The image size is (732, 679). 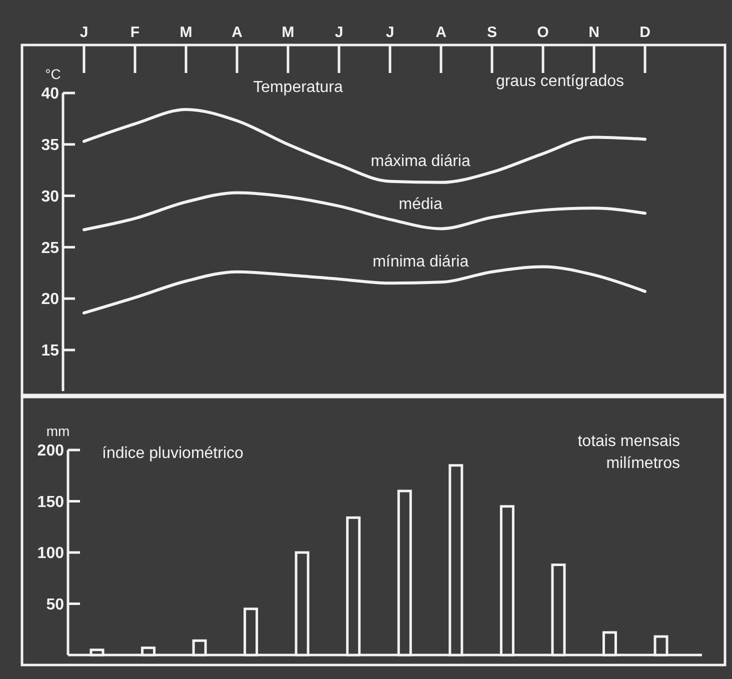 What do you see at coordinates (50, 197) in the screenshot?
I see `y-tick-label: 30` at bounding box center [50, 197].